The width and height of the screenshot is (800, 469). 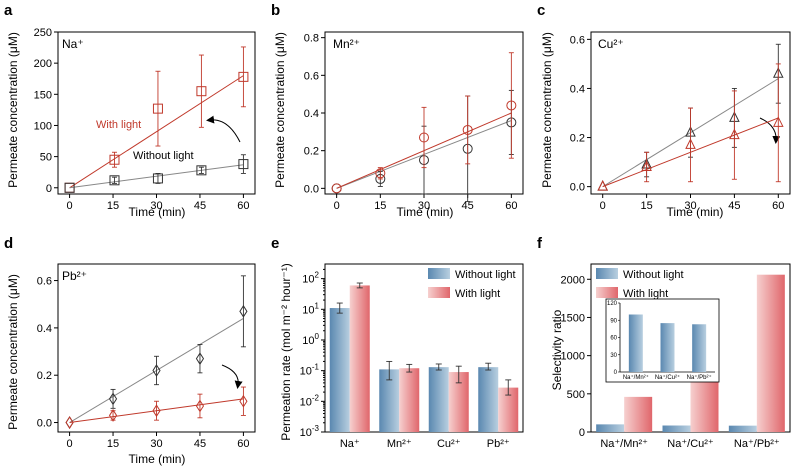 I want to click on x-axis-label-a: Time (min), so click(x=157, y=212).